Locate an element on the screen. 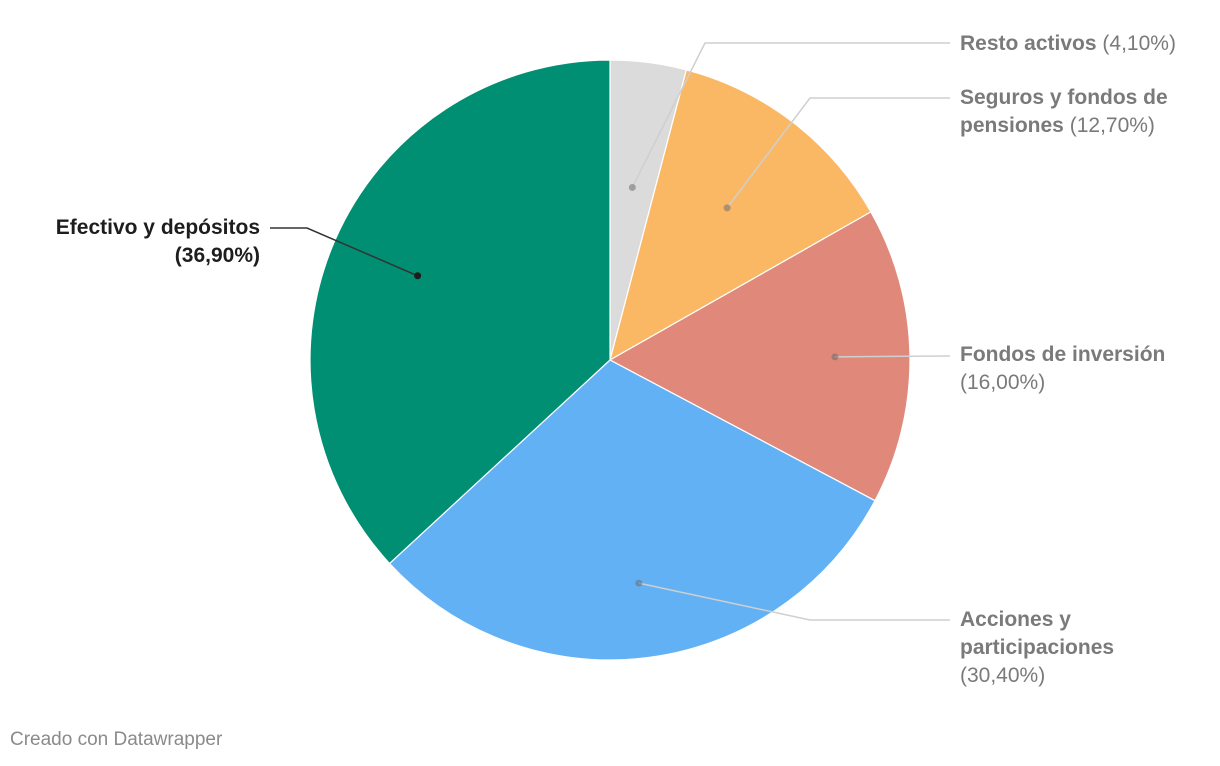 The width and height of the screenshot is (1220, 766). pie-slice-seguros-y-fondos-de-pensiones is located at coordinates (740, 215).